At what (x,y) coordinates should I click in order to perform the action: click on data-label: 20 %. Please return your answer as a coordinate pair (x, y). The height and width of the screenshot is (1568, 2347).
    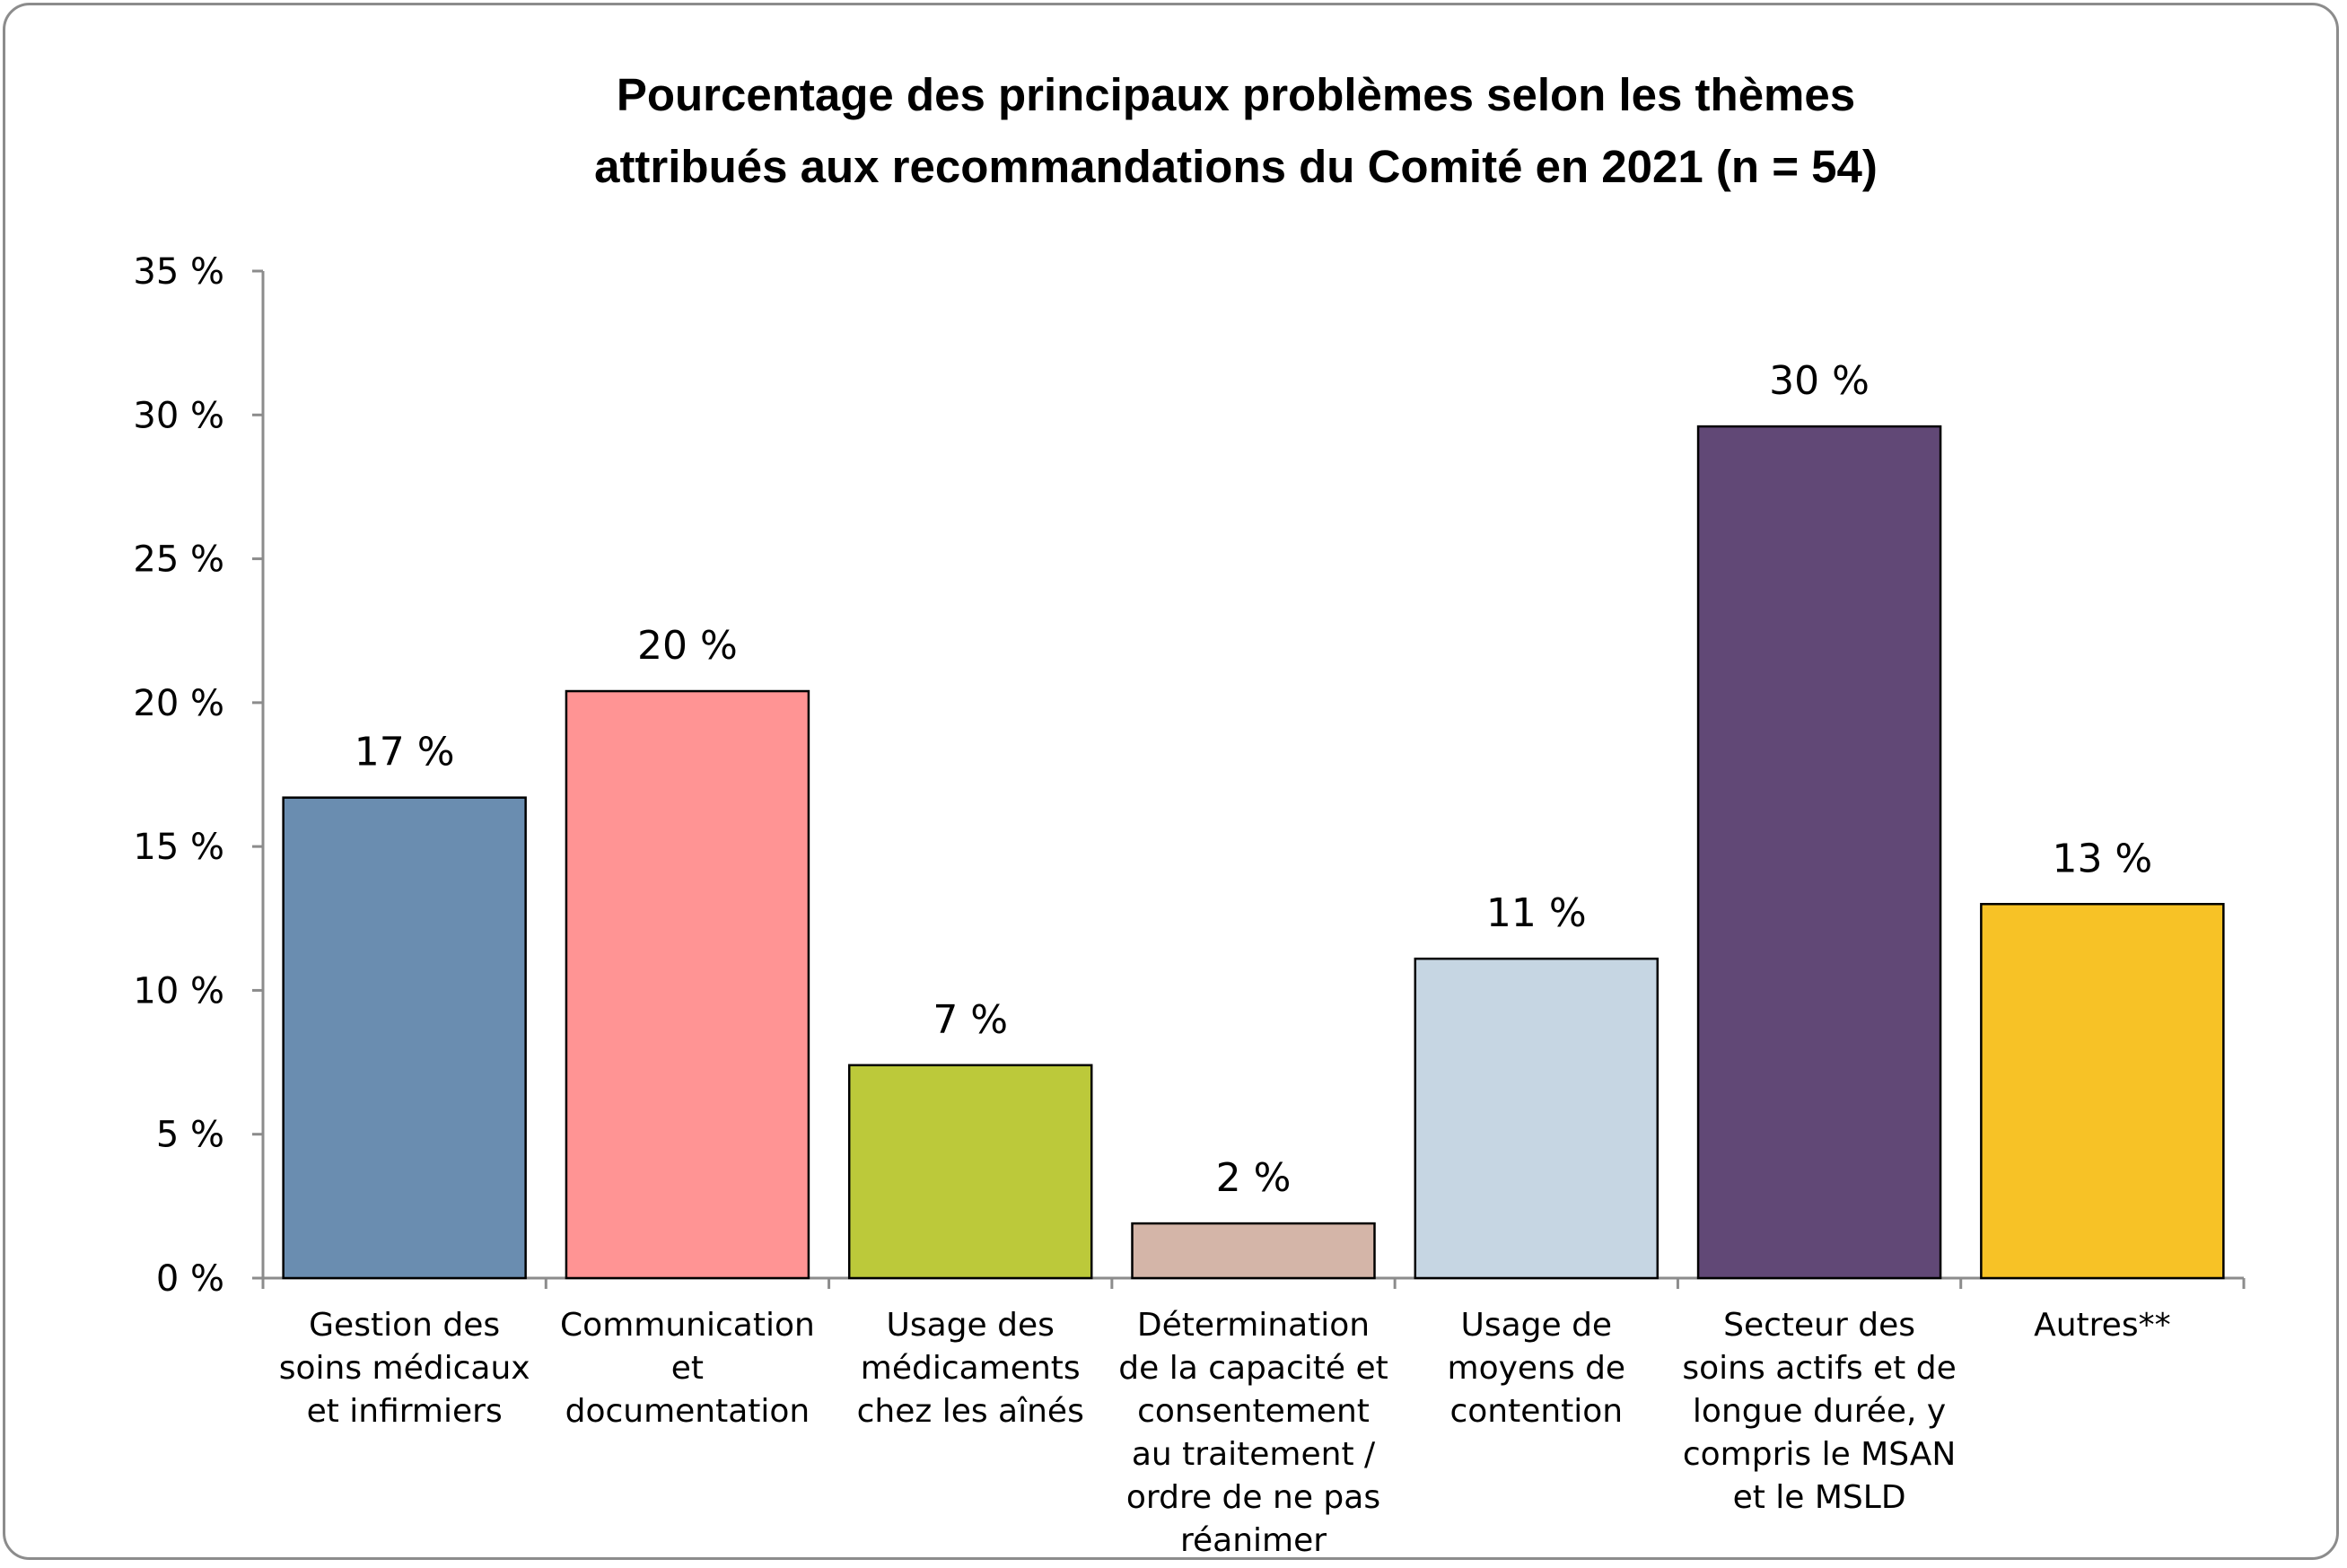
    Looking at the image, I should click on (687, 646).